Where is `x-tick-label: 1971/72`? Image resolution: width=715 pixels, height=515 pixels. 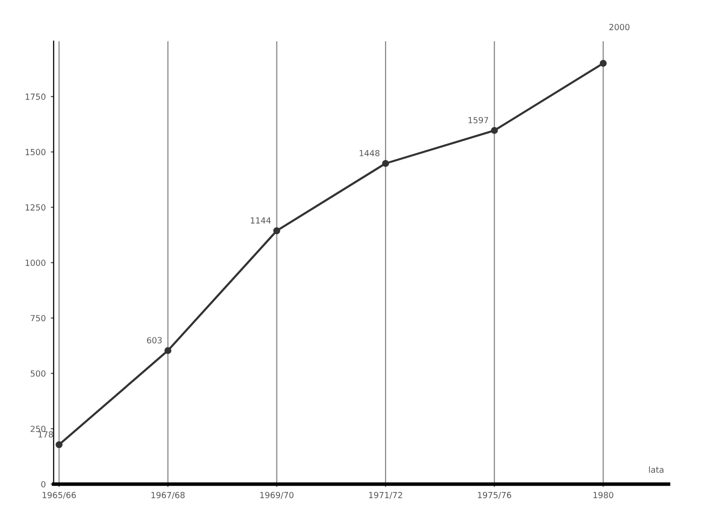 x-tick-label: 1971/72 is located at coordinates (385, 495).